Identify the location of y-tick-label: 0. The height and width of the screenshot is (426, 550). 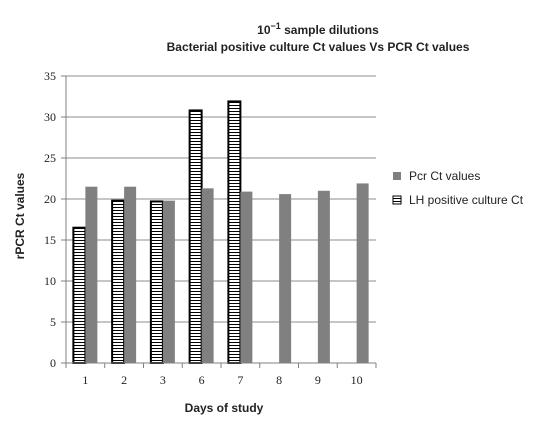
(53, 363).